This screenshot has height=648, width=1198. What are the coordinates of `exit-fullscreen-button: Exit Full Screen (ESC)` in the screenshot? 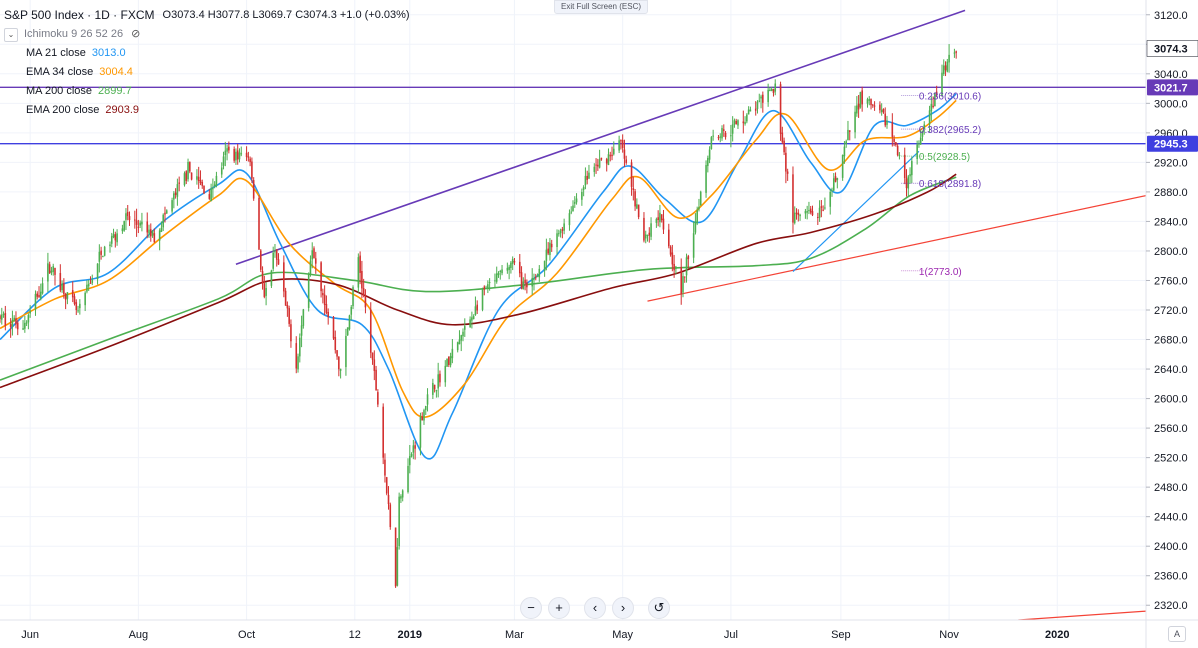 It's located at (601, 7).